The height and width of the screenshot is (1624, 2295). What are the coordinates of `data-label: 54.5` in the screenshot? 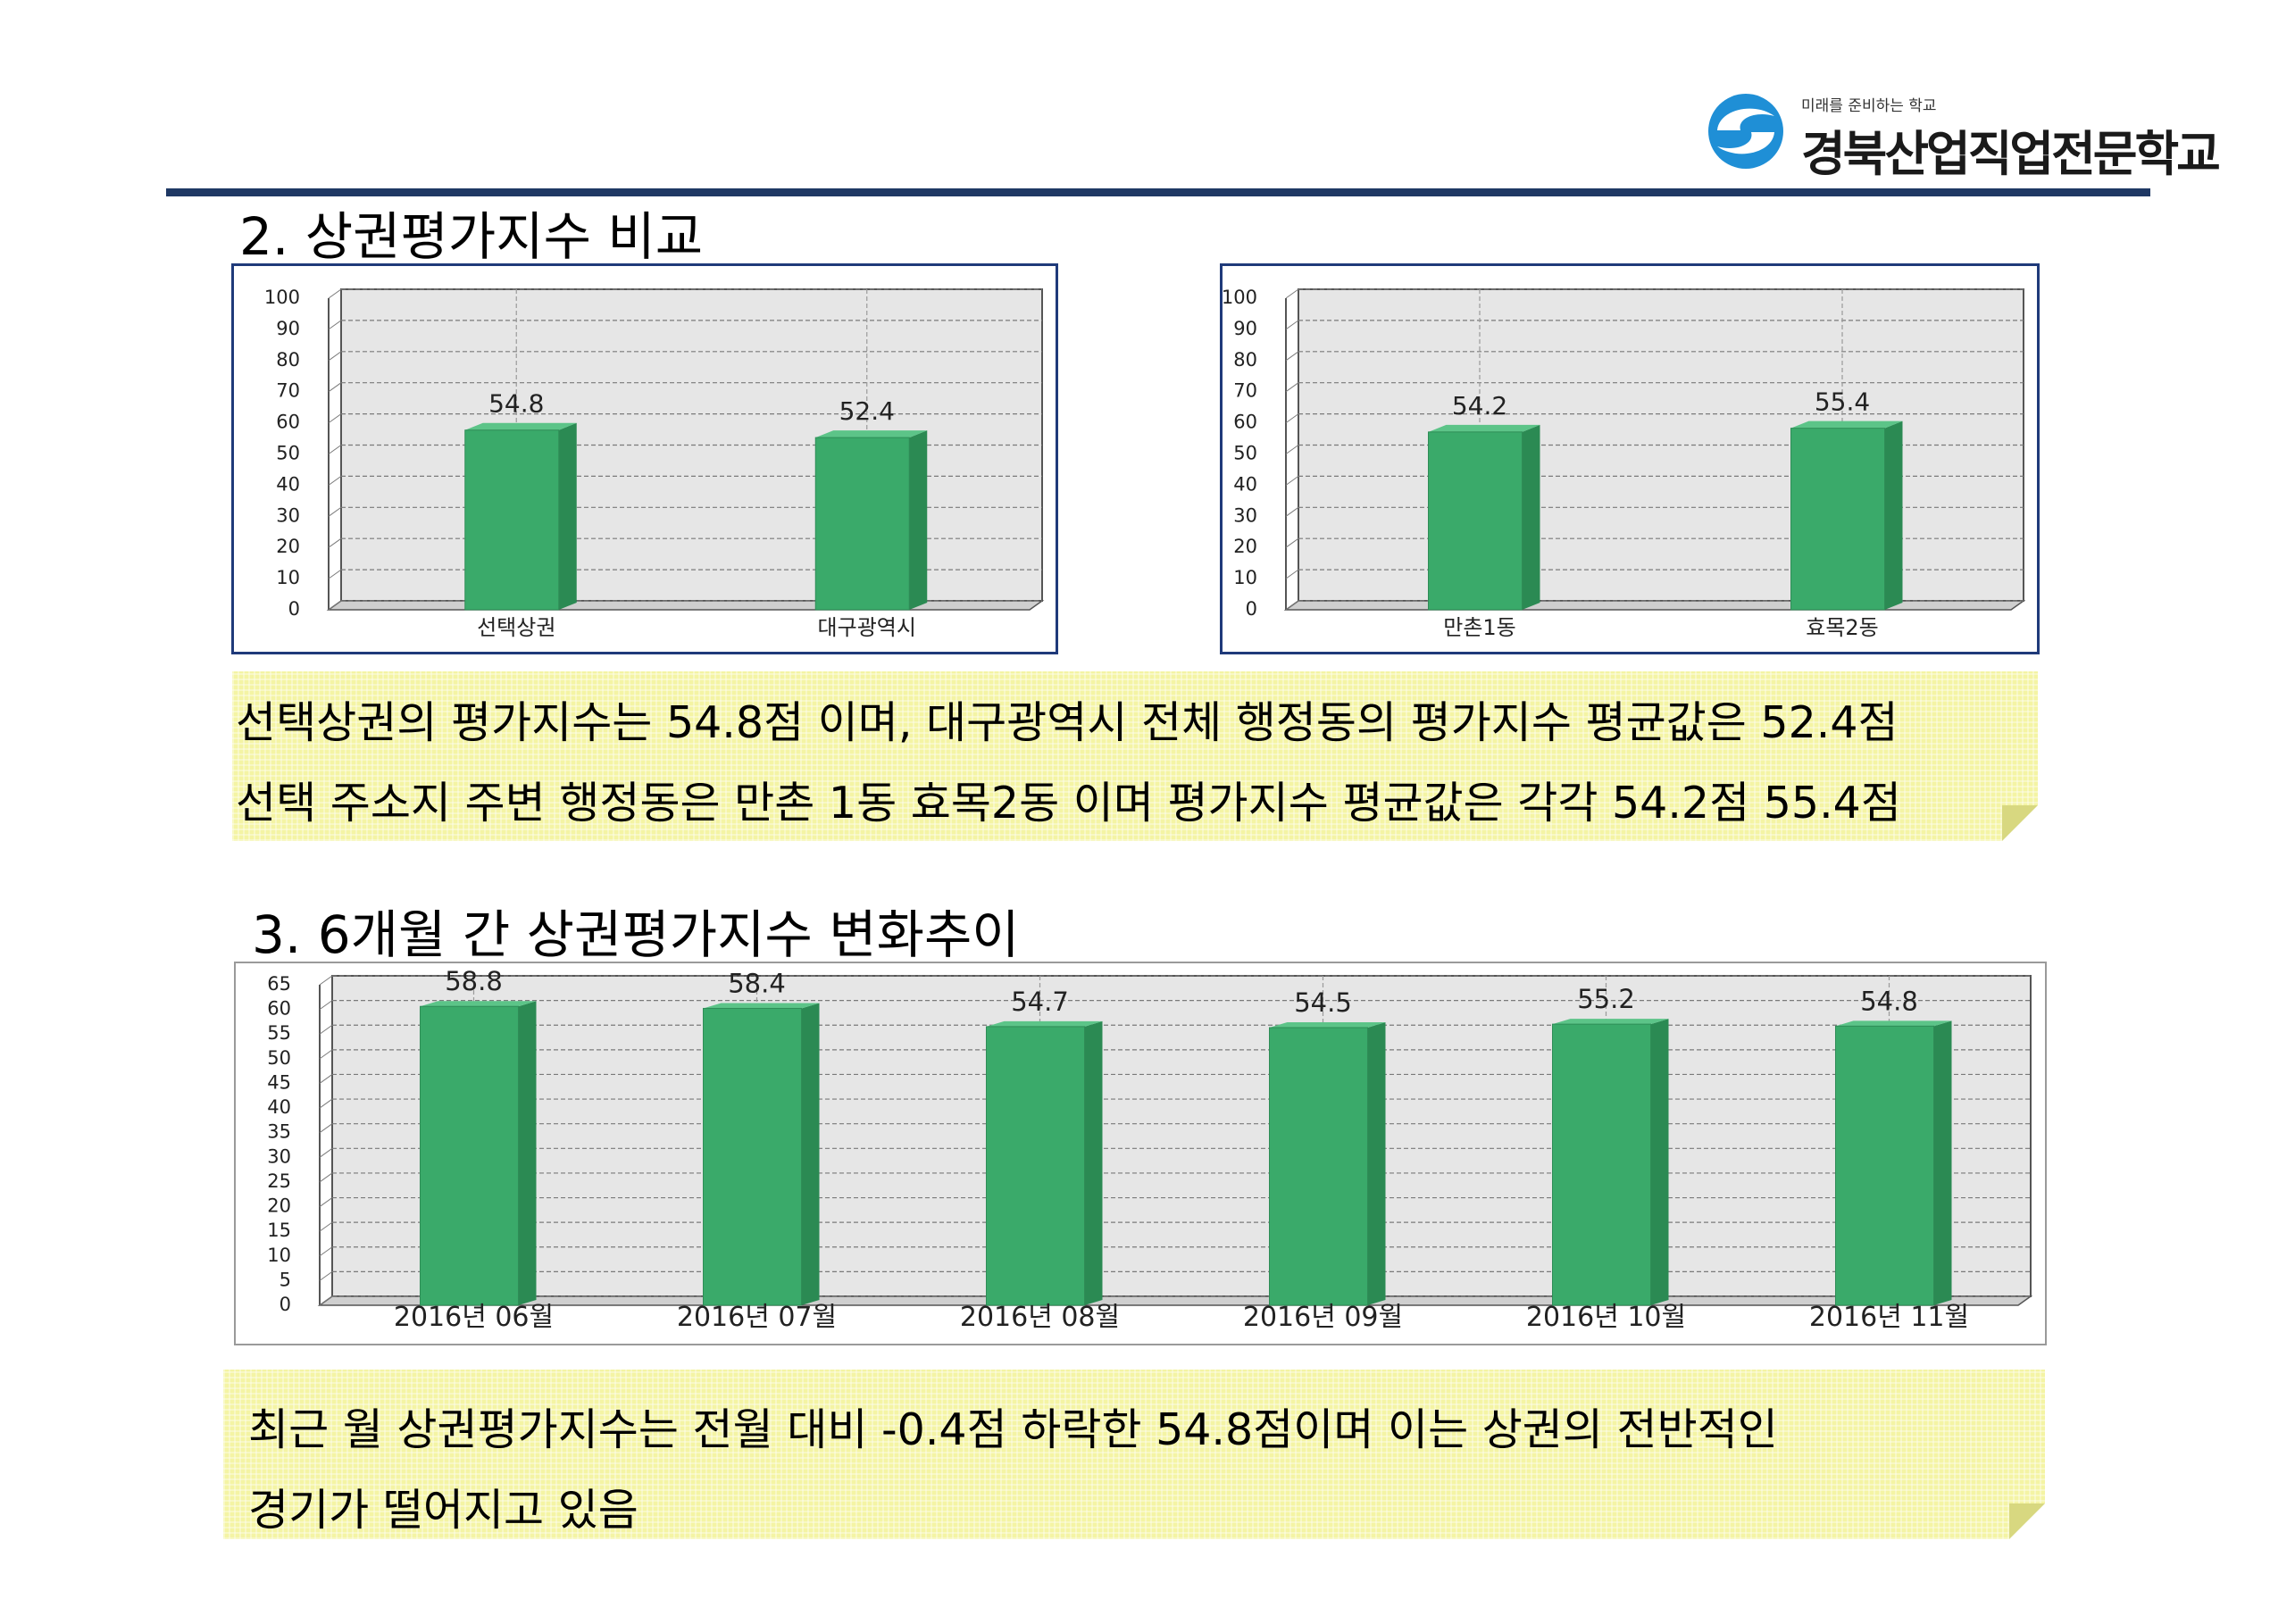 It's located at (1323, 1002).